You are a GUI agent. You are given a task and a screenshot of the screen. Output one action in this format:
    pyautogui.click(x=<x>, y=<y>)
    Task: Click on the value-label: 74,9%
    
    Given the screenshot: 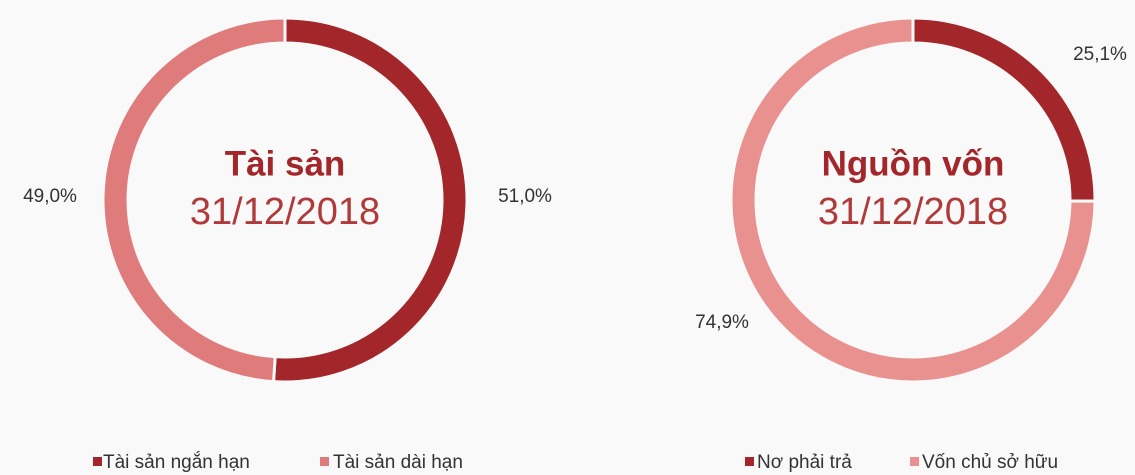 What is the action you would take?
    pyautogui.click(x=722, y=322)
    